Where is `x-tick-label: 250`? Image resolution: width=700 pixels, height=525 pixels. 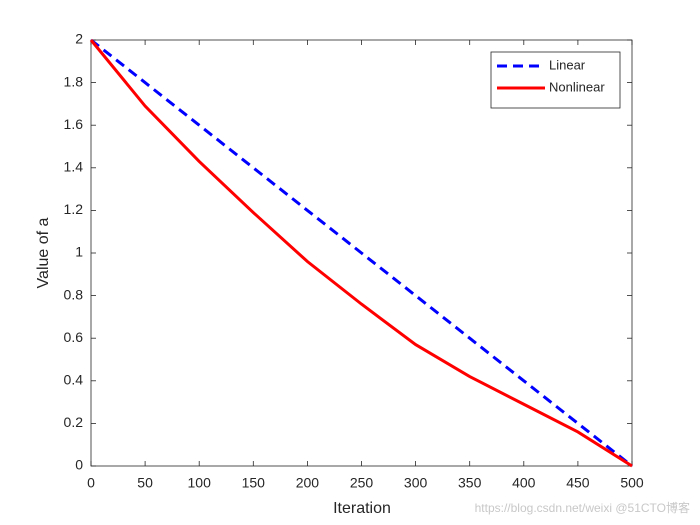 x-tick-label: 250 is located at coordinates (362, 483).